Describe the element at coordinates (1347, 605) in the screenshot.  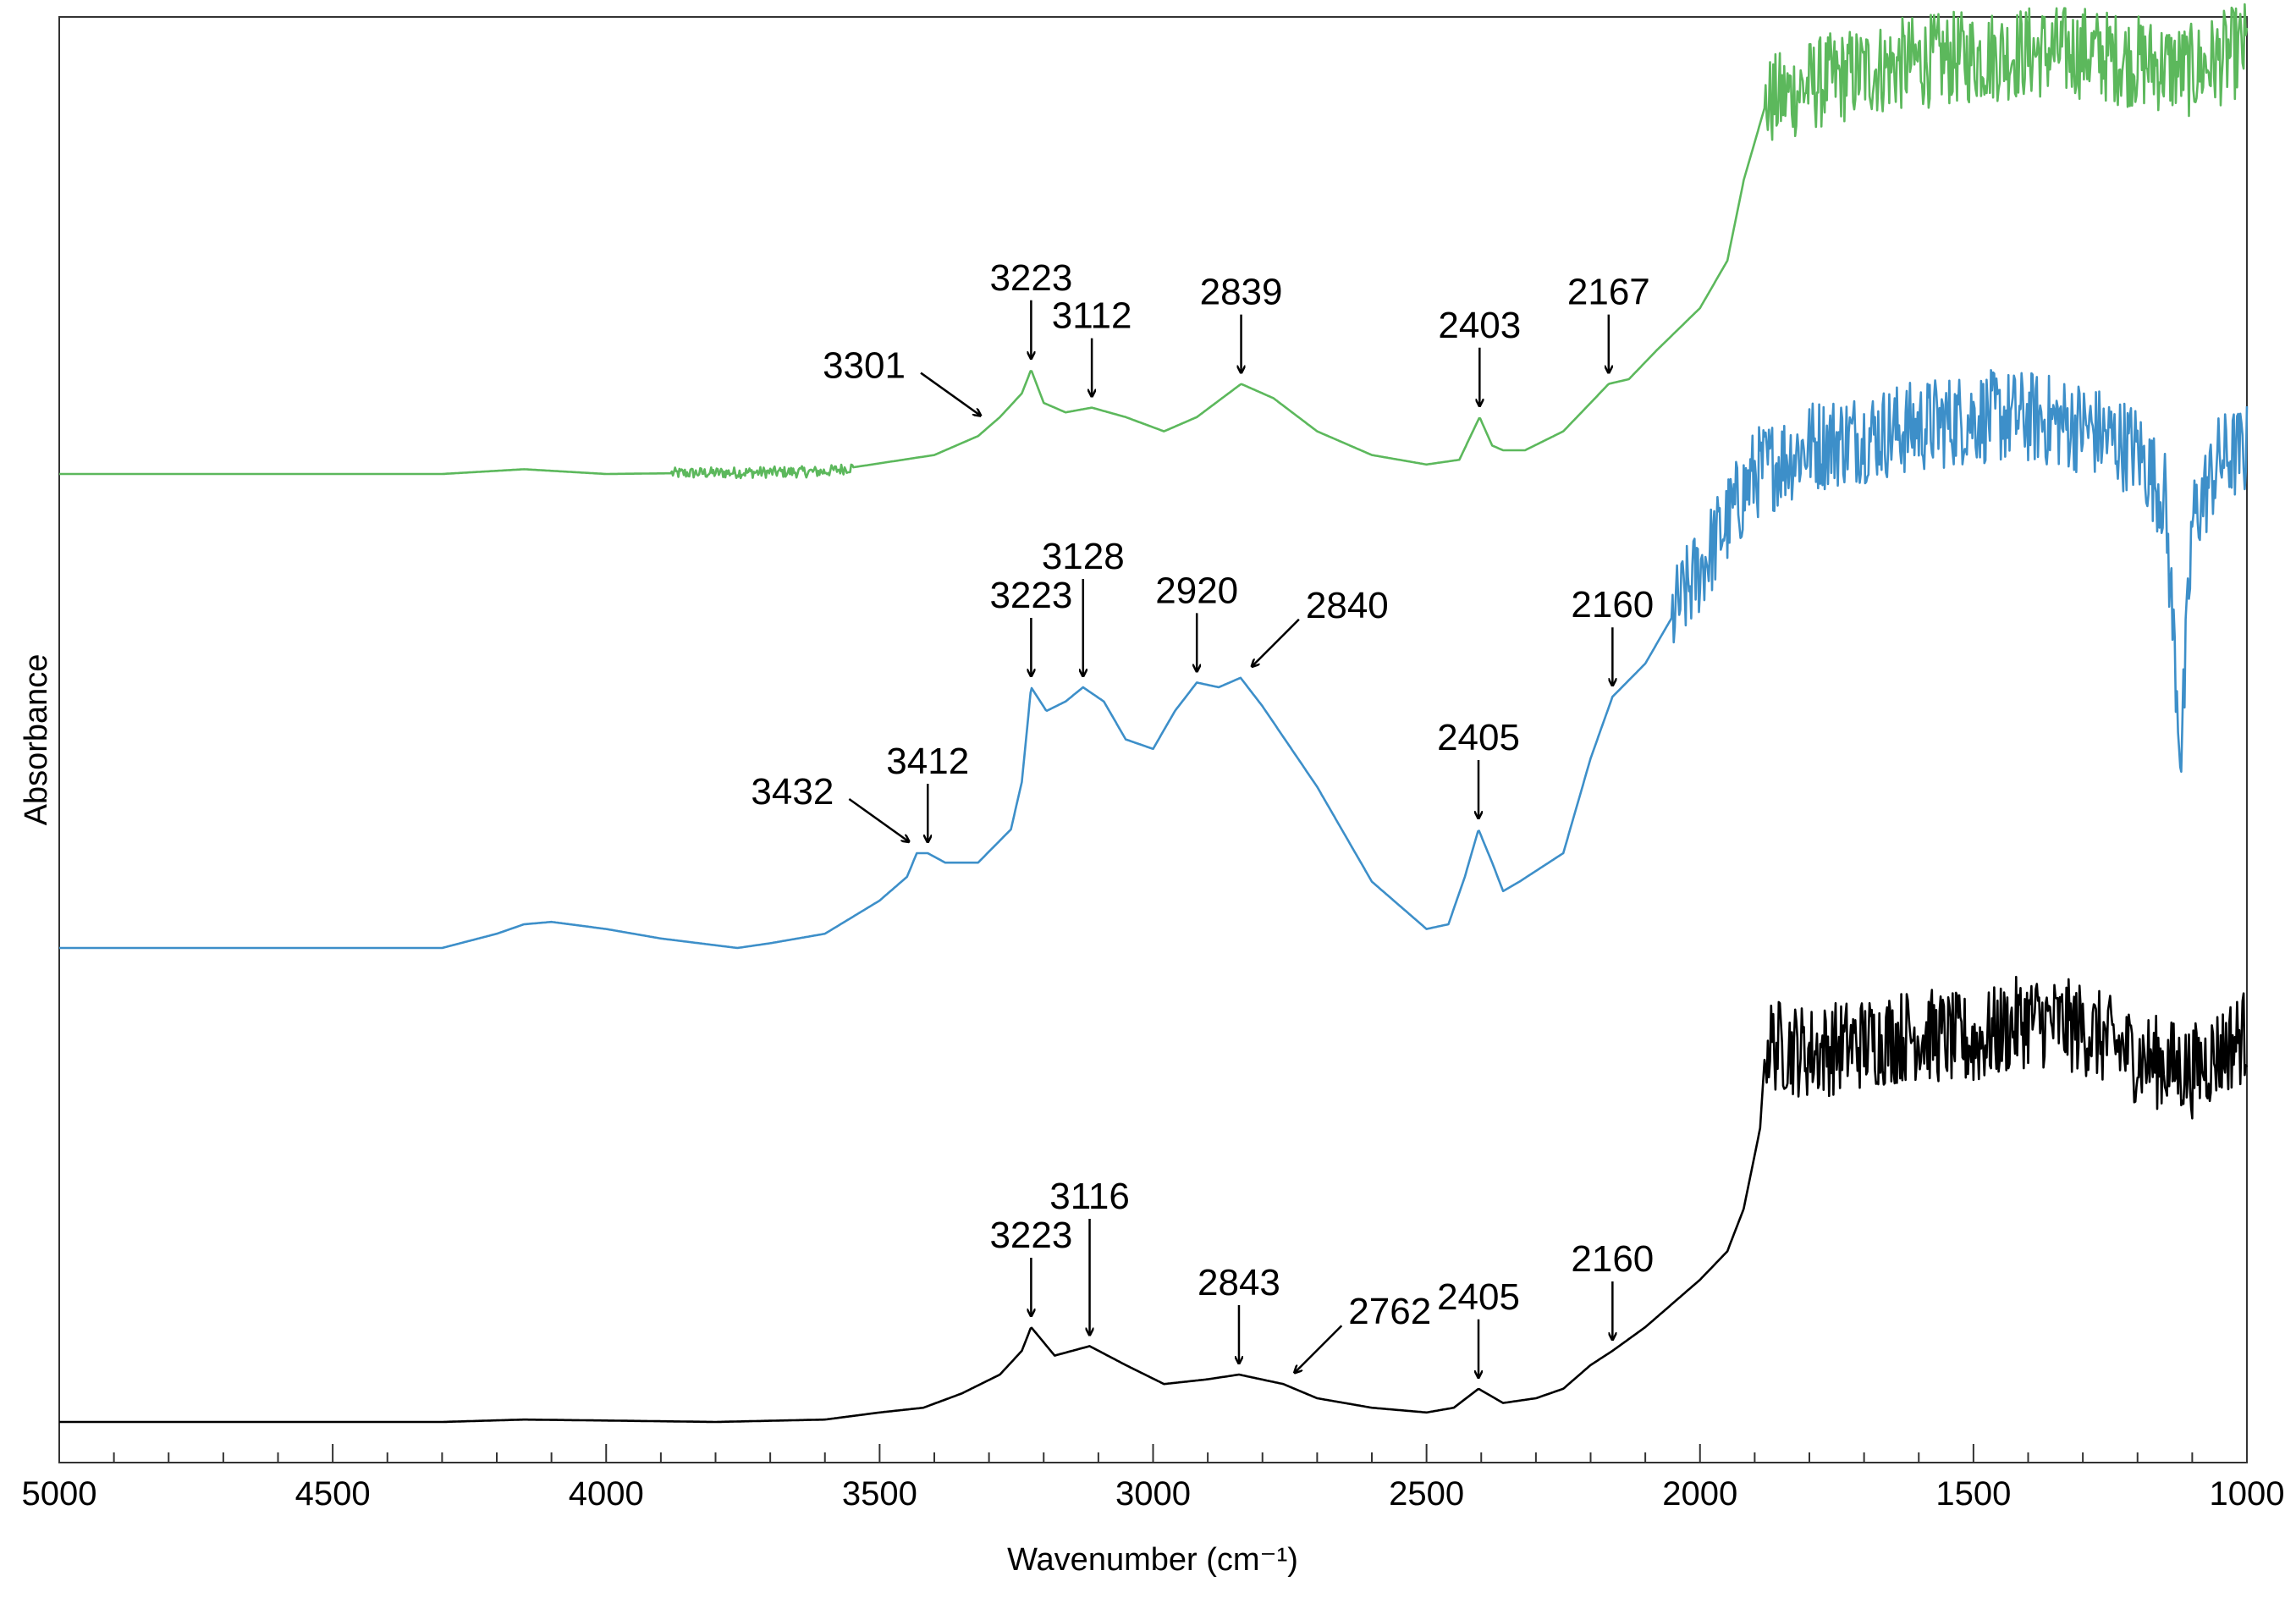
I see `peak-label: 2840` at that location.